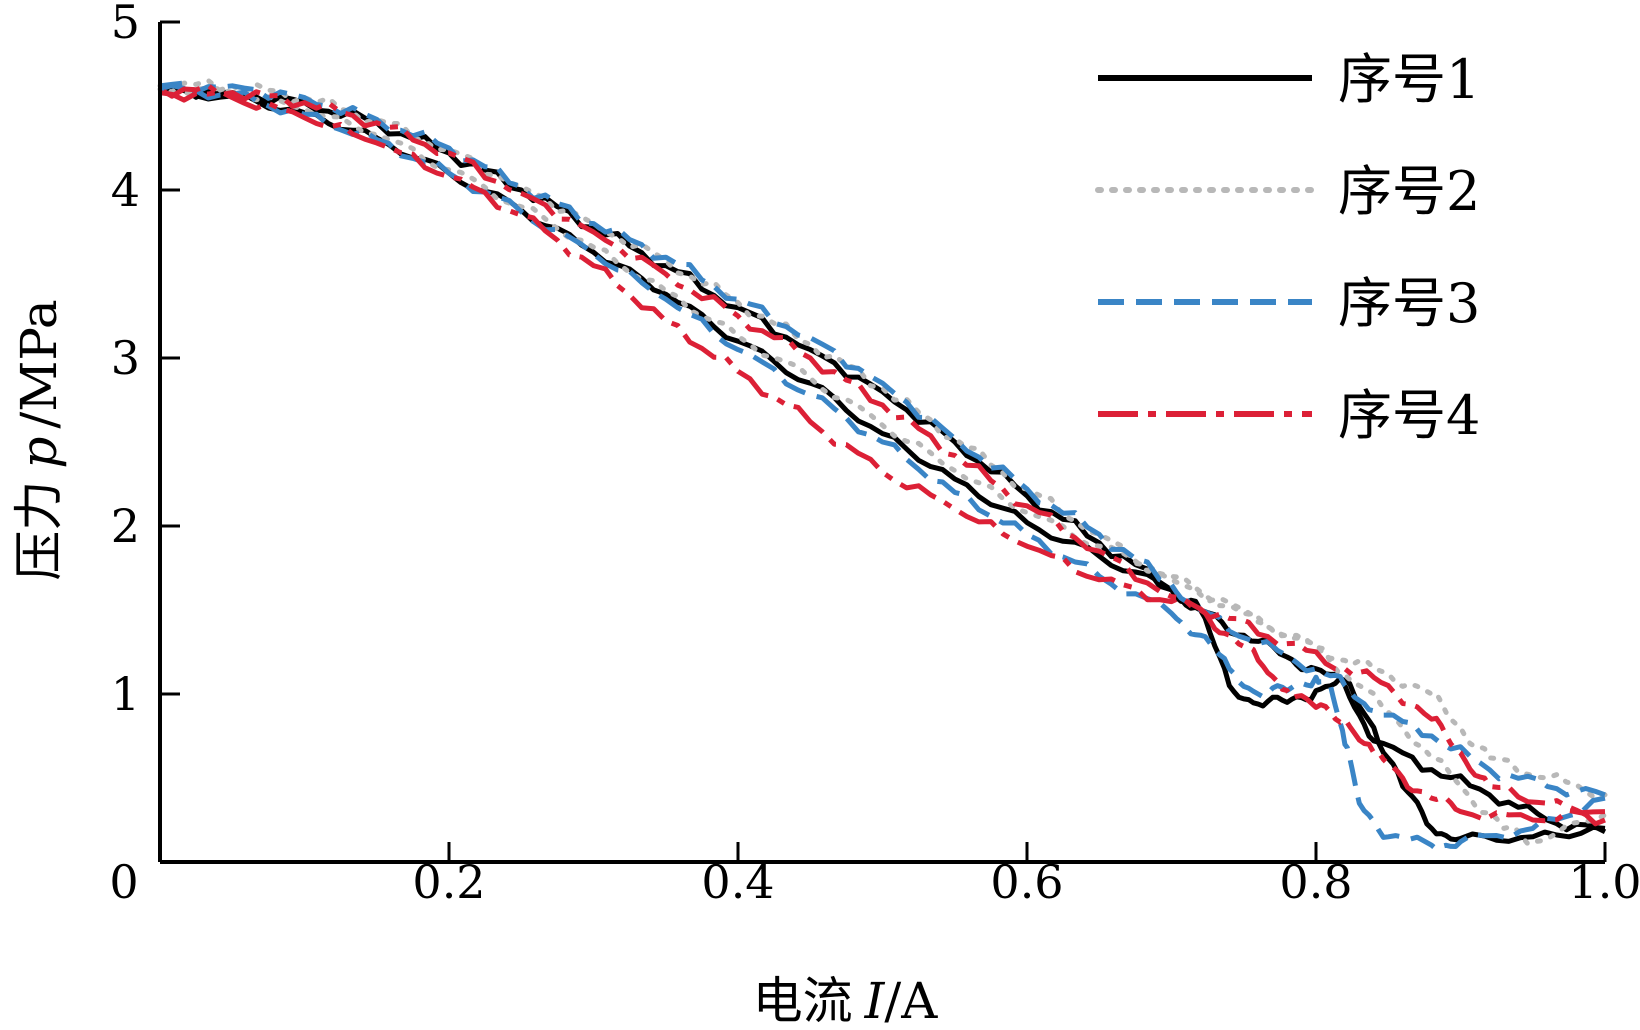 The width and height of the screenshot is (1640, 1030). What do you see at coordinates (803, 1001) in the screenshot?
I see `x-axis-title-prefix: 电流` at bounding box center [803, 1001].